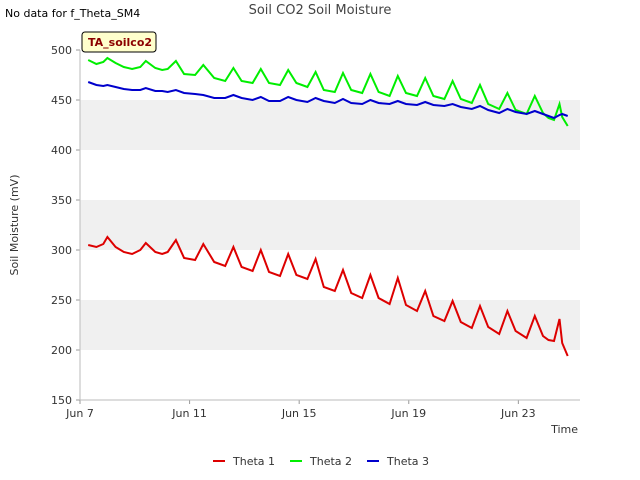  Describe the element at coordinates (299, 413) in the screenshot. I see `x-tick-label: Jun 15` at that location.